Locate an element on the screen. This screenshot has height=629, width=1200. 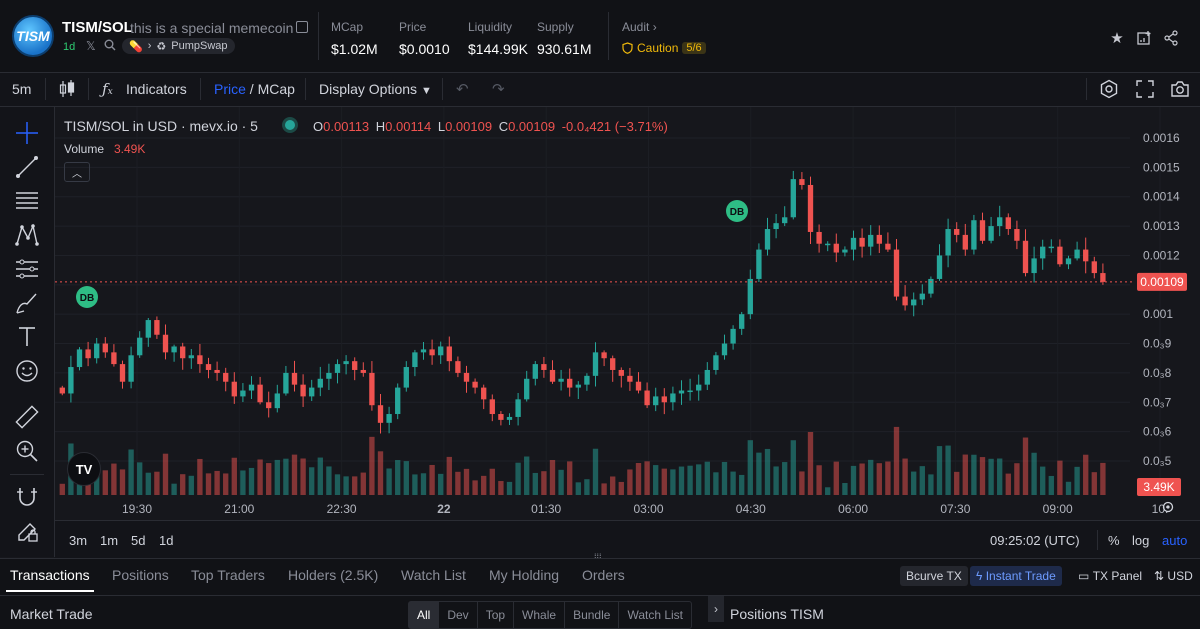
fib-lines-icon is located at coordinates (27, 201).